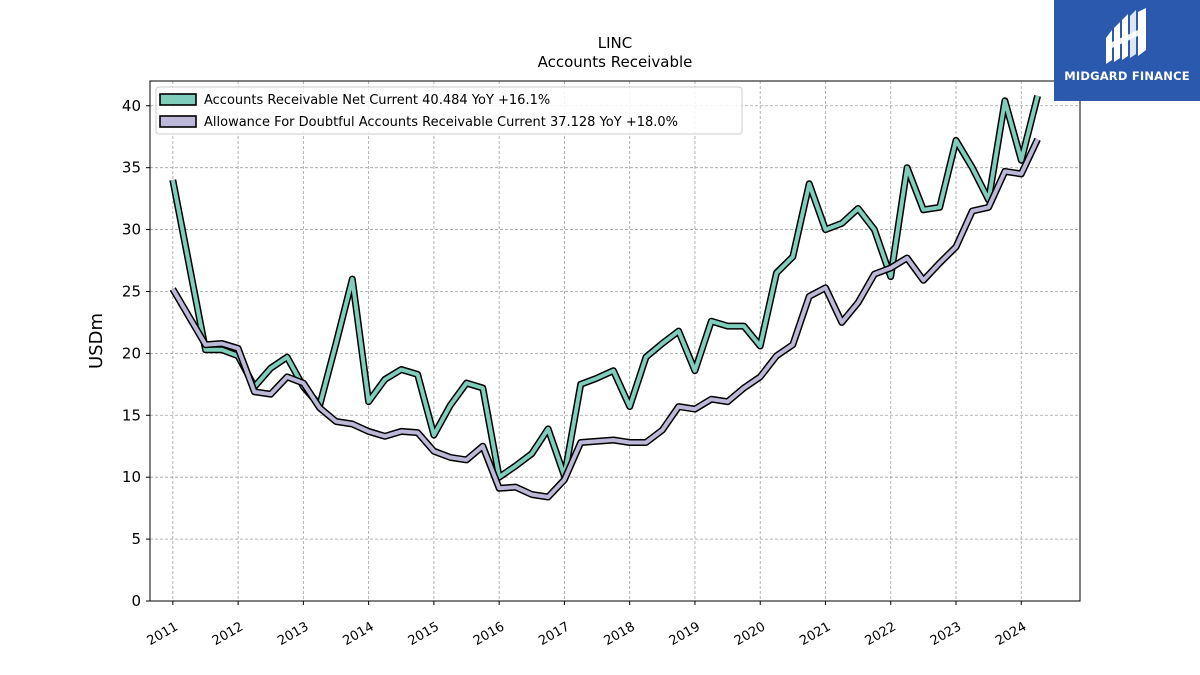 The width and height of the screenshot is (1200, 675). What do you see at coordinates (178, 99) in the screenshot?
I see `legend-swatch-net-current` at bounding box center [178, 99].